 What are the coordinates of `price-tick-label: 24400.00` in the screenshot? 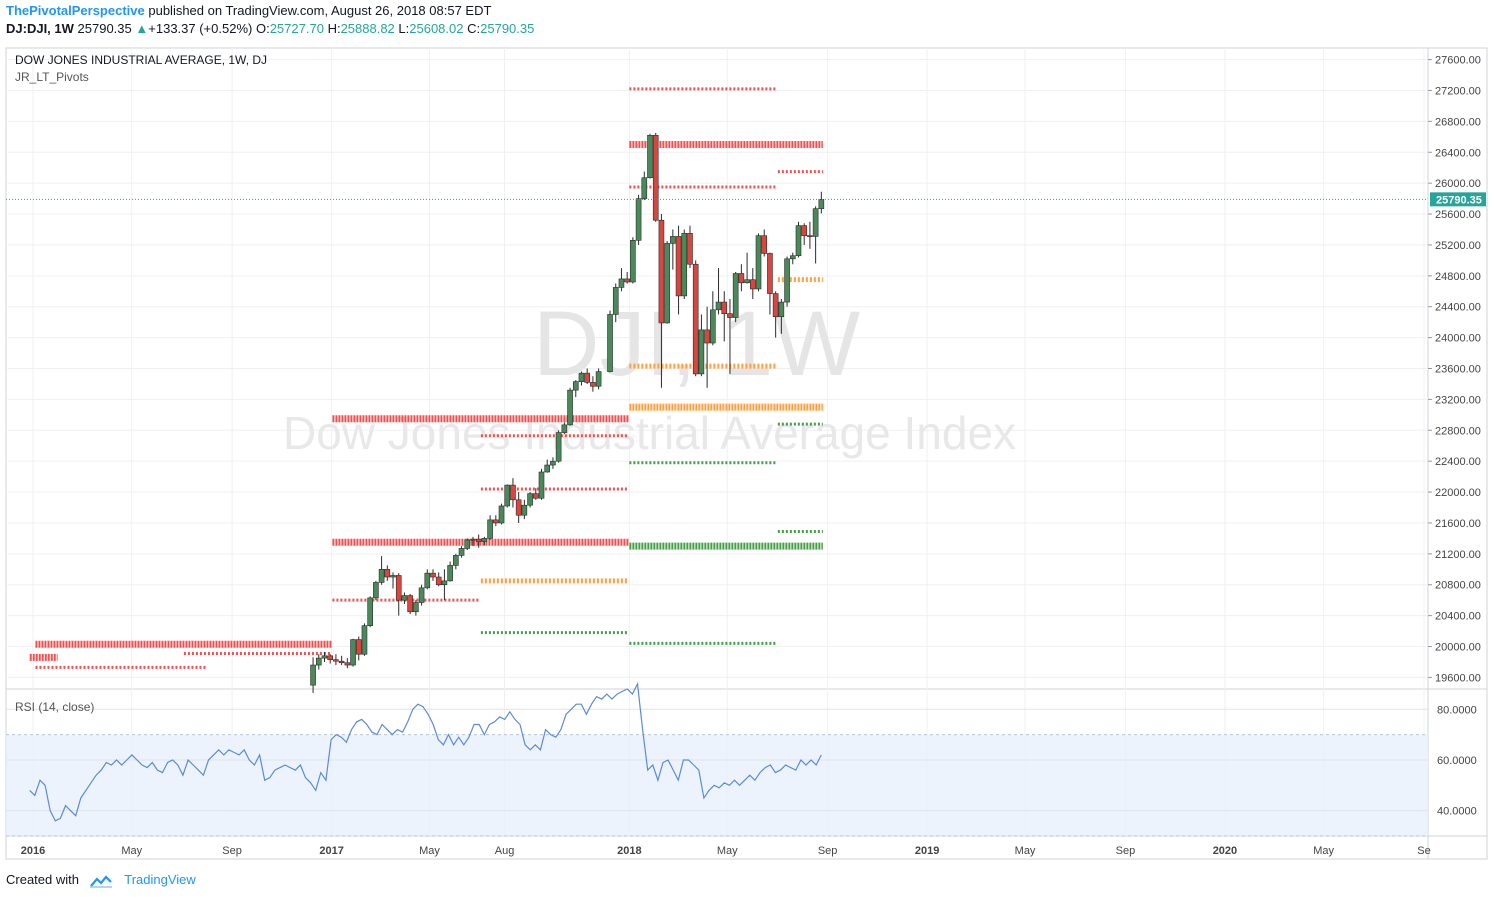 It's located at (1458, 308).